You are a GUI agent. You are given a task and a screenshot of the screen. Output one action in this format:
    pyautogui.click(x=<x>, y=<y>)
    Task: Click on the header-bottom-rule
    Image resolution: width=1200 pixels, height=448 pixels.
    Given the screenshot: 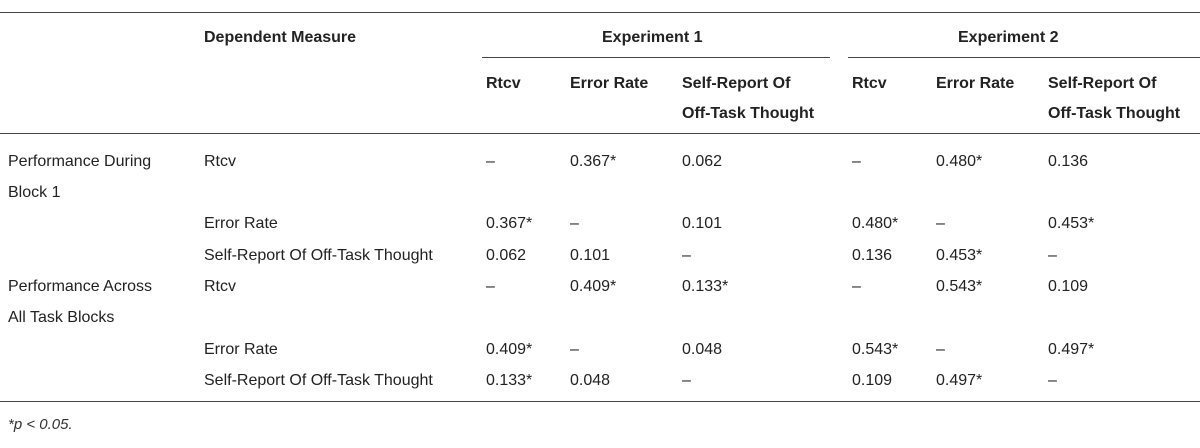 What is the action you would take?
    pyautogui.click(x=600, y=133)
    